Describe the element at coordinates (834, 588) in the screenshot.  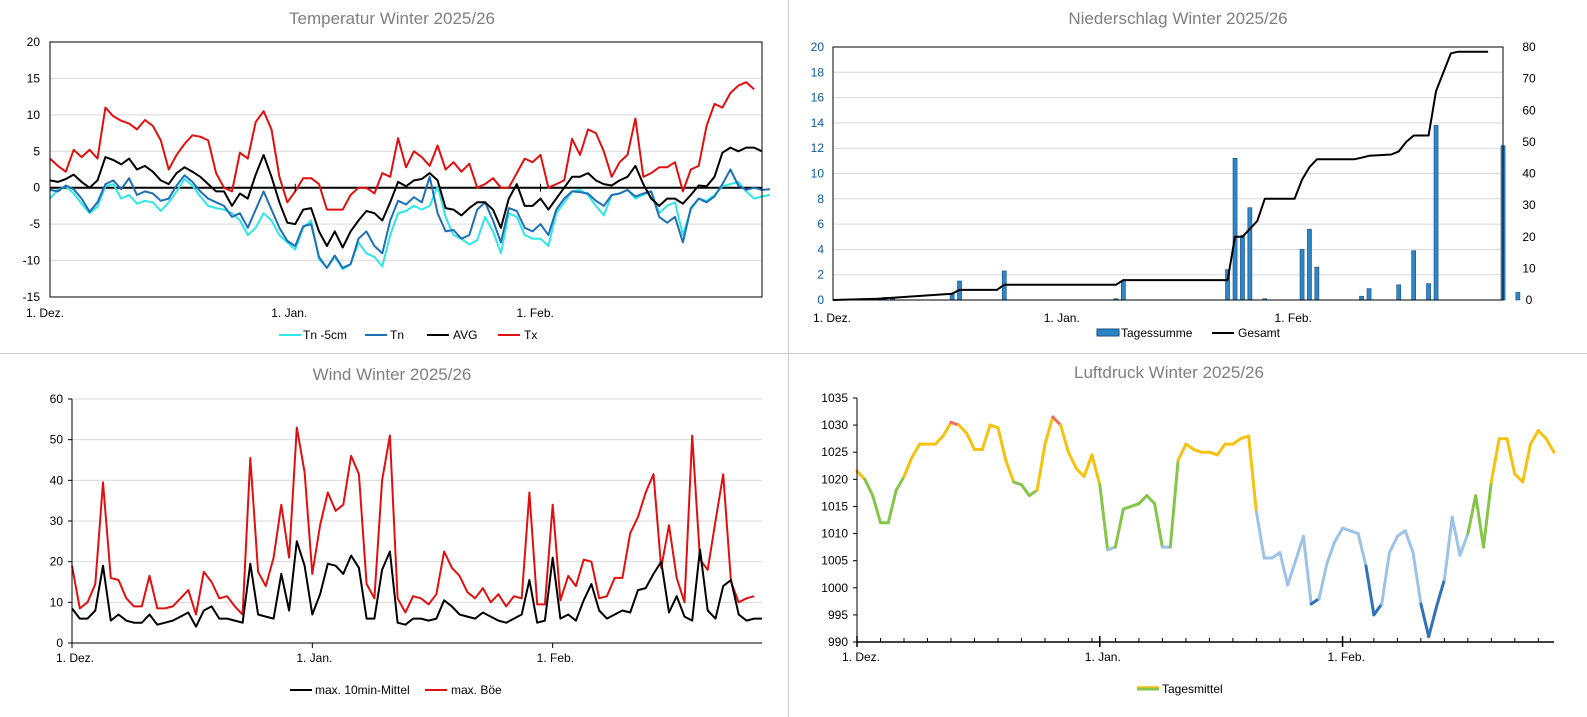
I see `y-tick-label: 1000` at that location.